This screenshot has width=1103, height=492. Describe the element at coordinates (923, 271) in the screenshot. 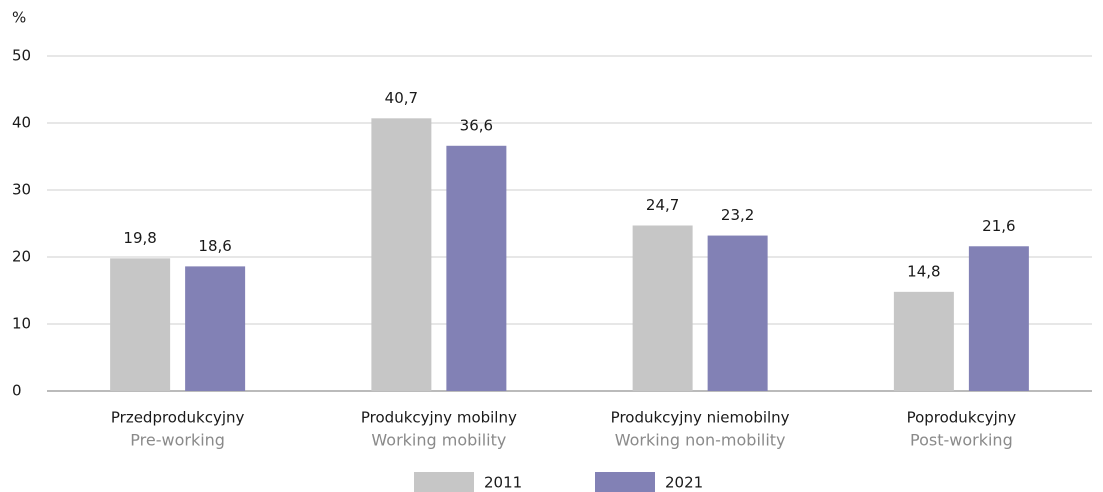

I see `data-label: 14,8` at that location.